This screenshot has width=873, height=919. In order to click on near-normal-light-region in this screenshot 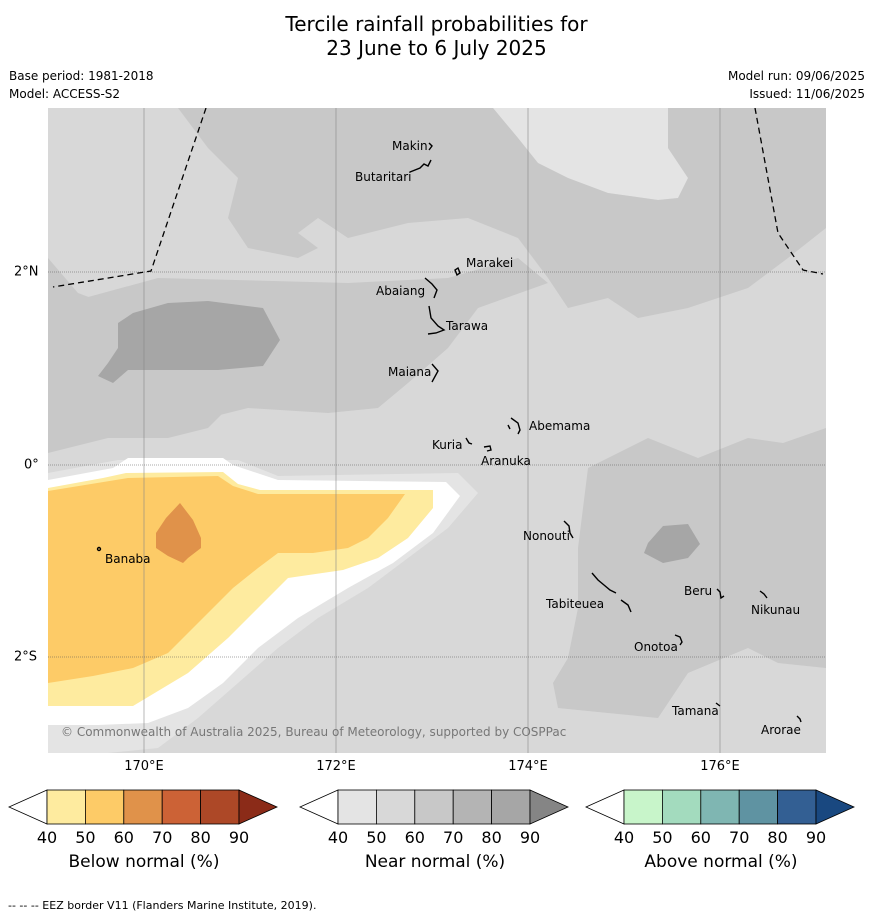, I will do `click(590, 154)`.